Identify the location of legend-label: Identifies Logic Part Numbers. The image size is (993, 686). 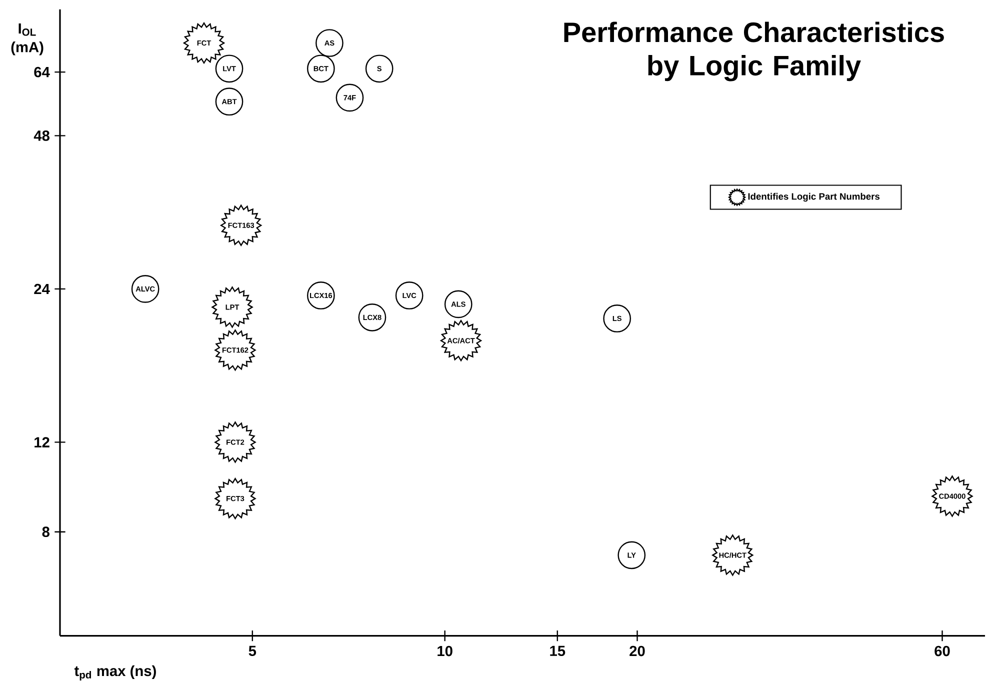
(814, 197).